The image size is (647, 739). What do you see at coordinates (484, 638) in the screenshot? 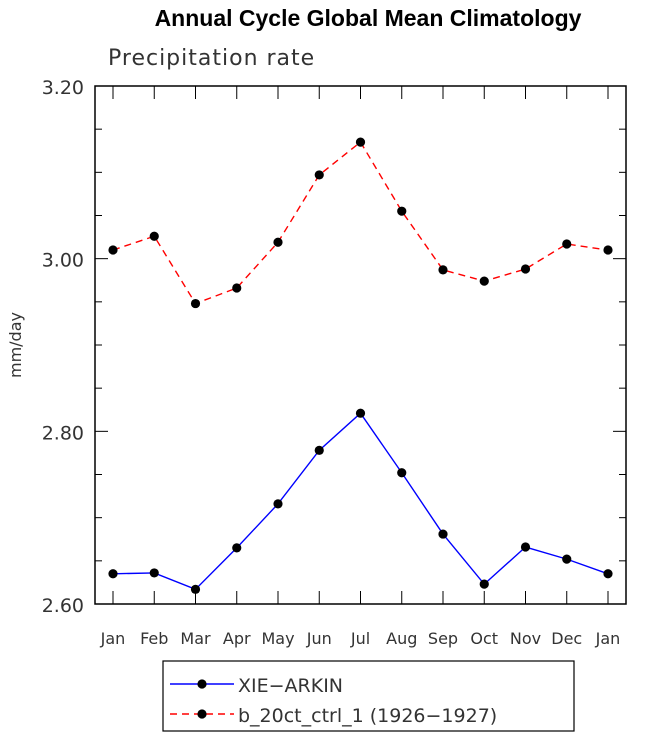
I see `x-tick-label: Oct` at bounding box center [484, 638].